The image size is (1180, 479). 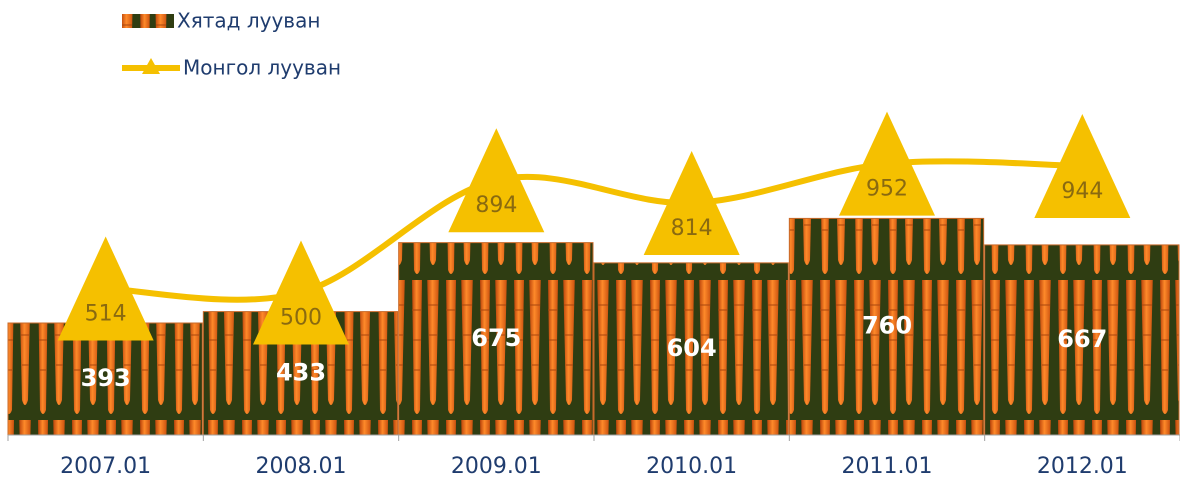 I want to click on legend-label: Хятад лууван, so click(x=248, y=21).